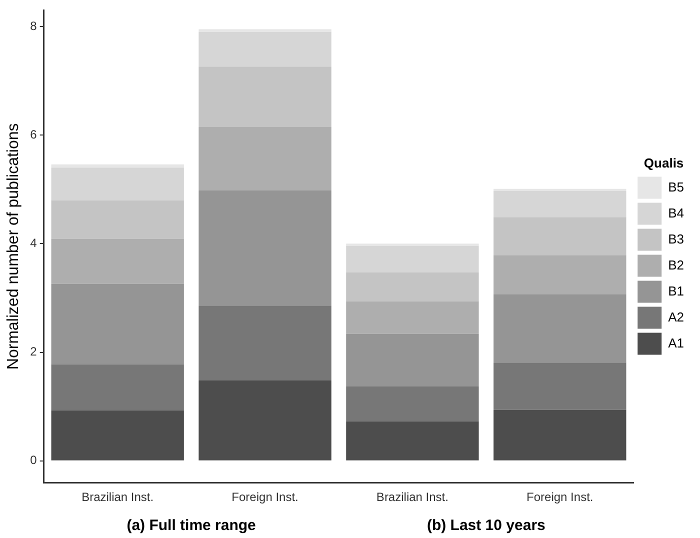 This screenshot has height=538, width=700. Describe the element at coordinates (34, 134) in the screenshot. I see `y-tick-label: 6` at that location.